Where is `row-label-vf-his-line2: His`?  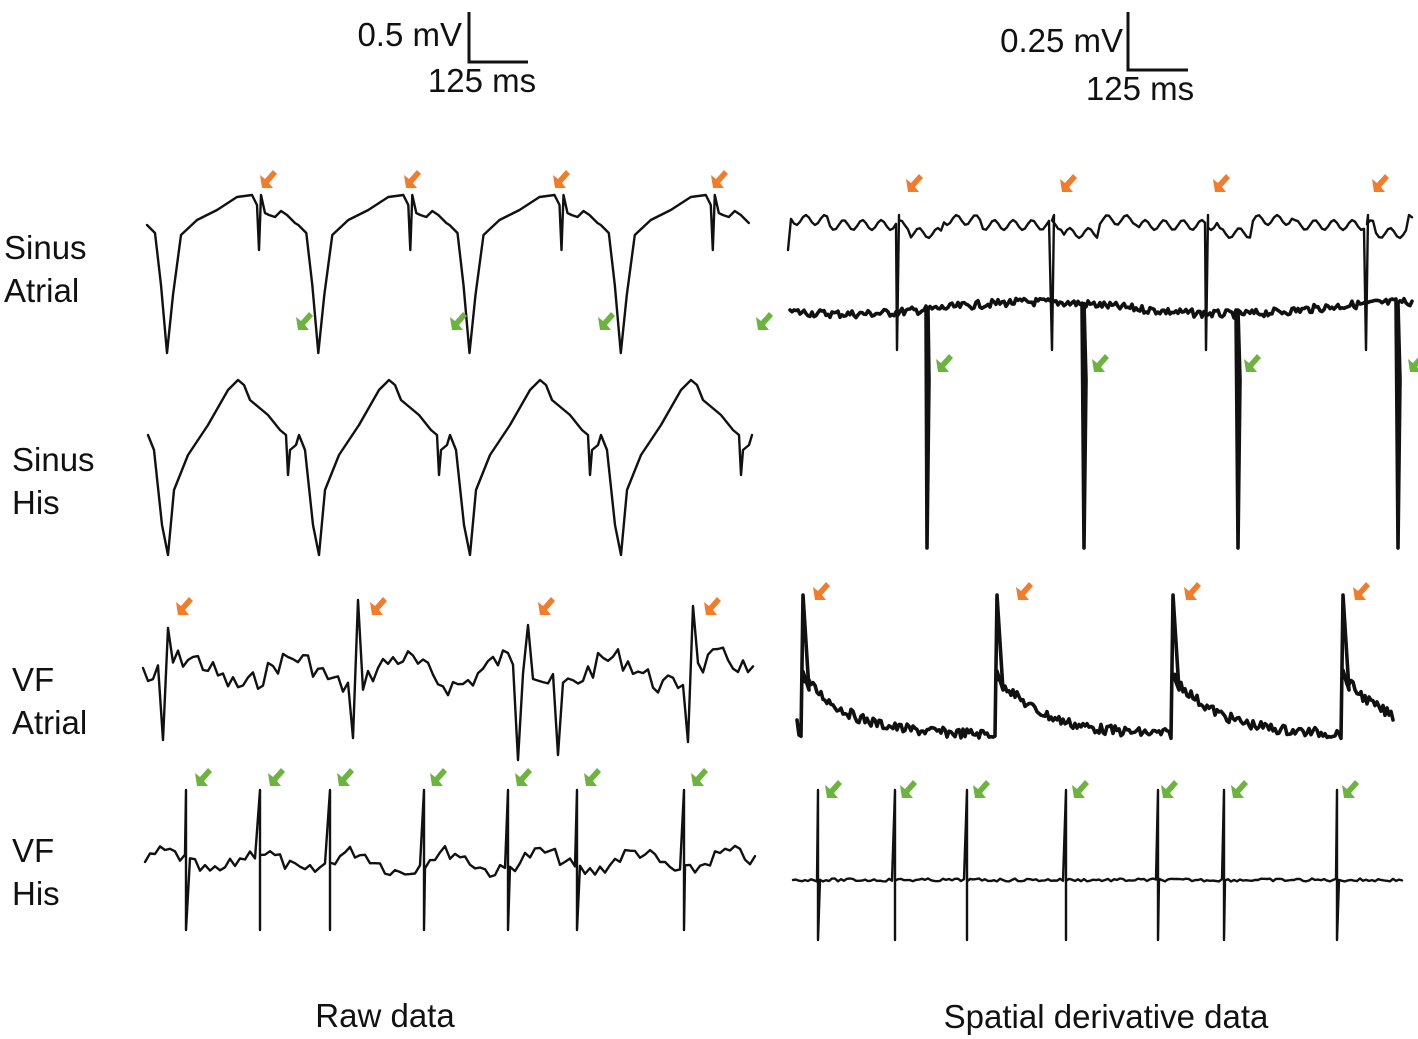
row-label-vf-his-line2: His is located at coordinates (36, 893).